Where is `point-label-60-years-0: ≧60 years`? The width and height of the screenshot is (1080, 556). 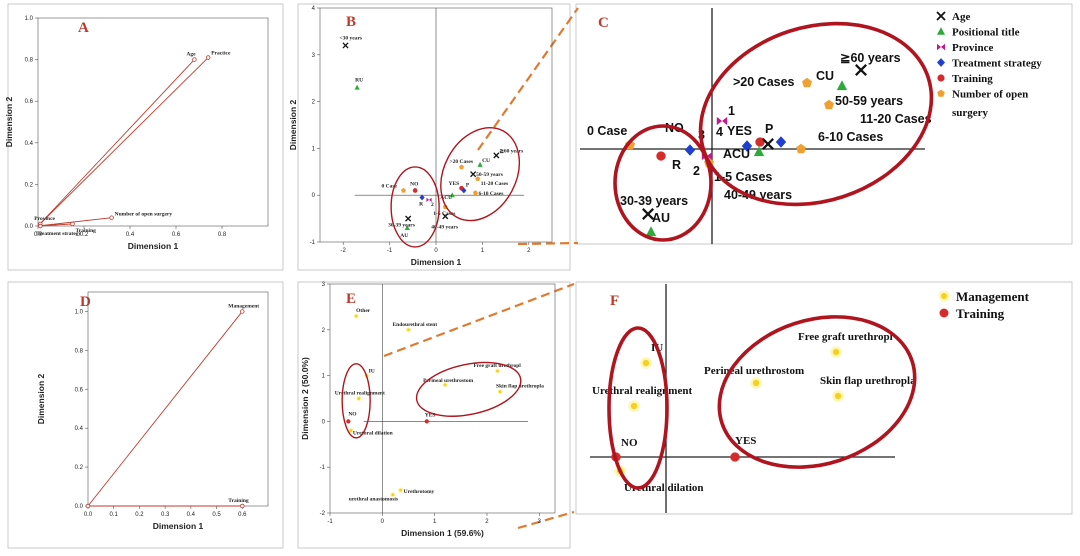 point-label-60-years-0: ≧60 years is located at coordinates (870, 58).